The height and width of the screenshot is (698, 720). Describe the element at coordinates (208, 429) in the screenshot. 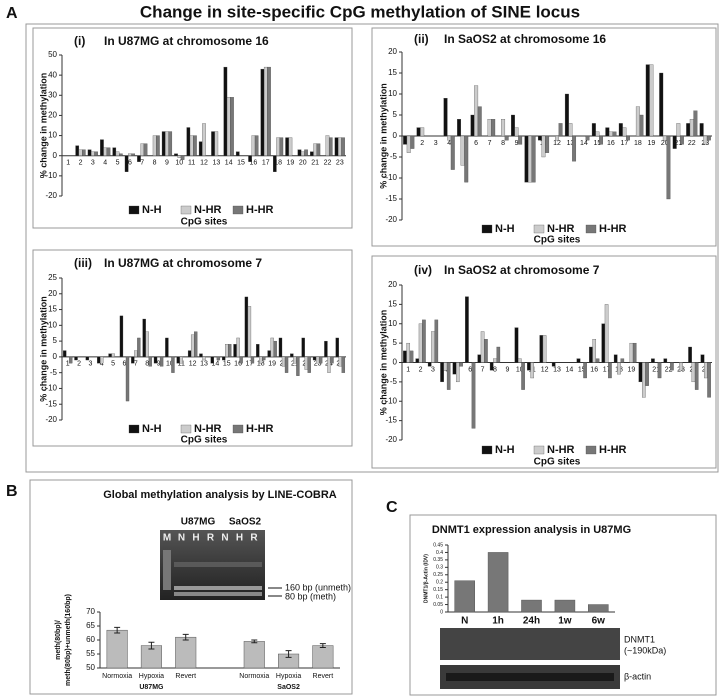

I see `legend-label: N-HR` at that location.